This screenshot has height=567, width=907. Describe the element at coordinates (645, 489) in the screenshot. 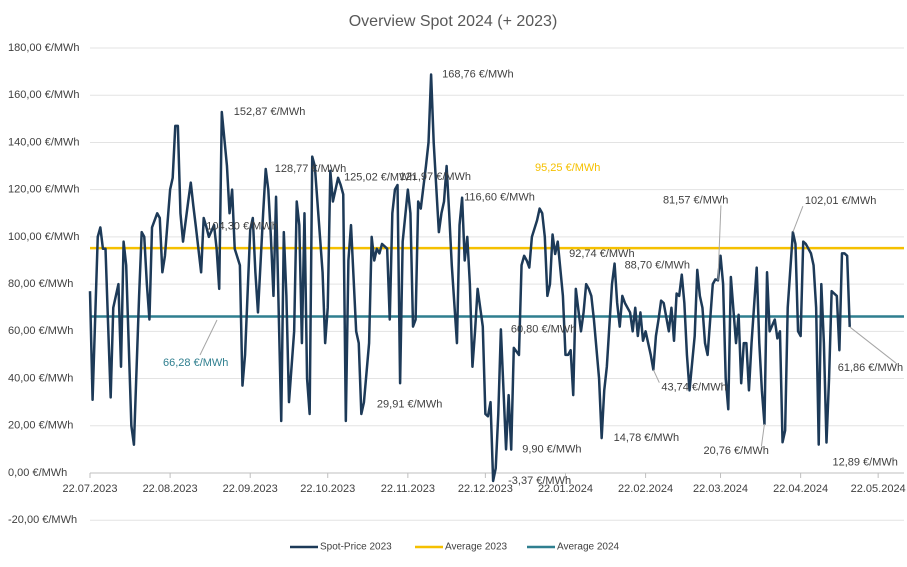

I see `x-tick-label: 22.02.2024` at that location.